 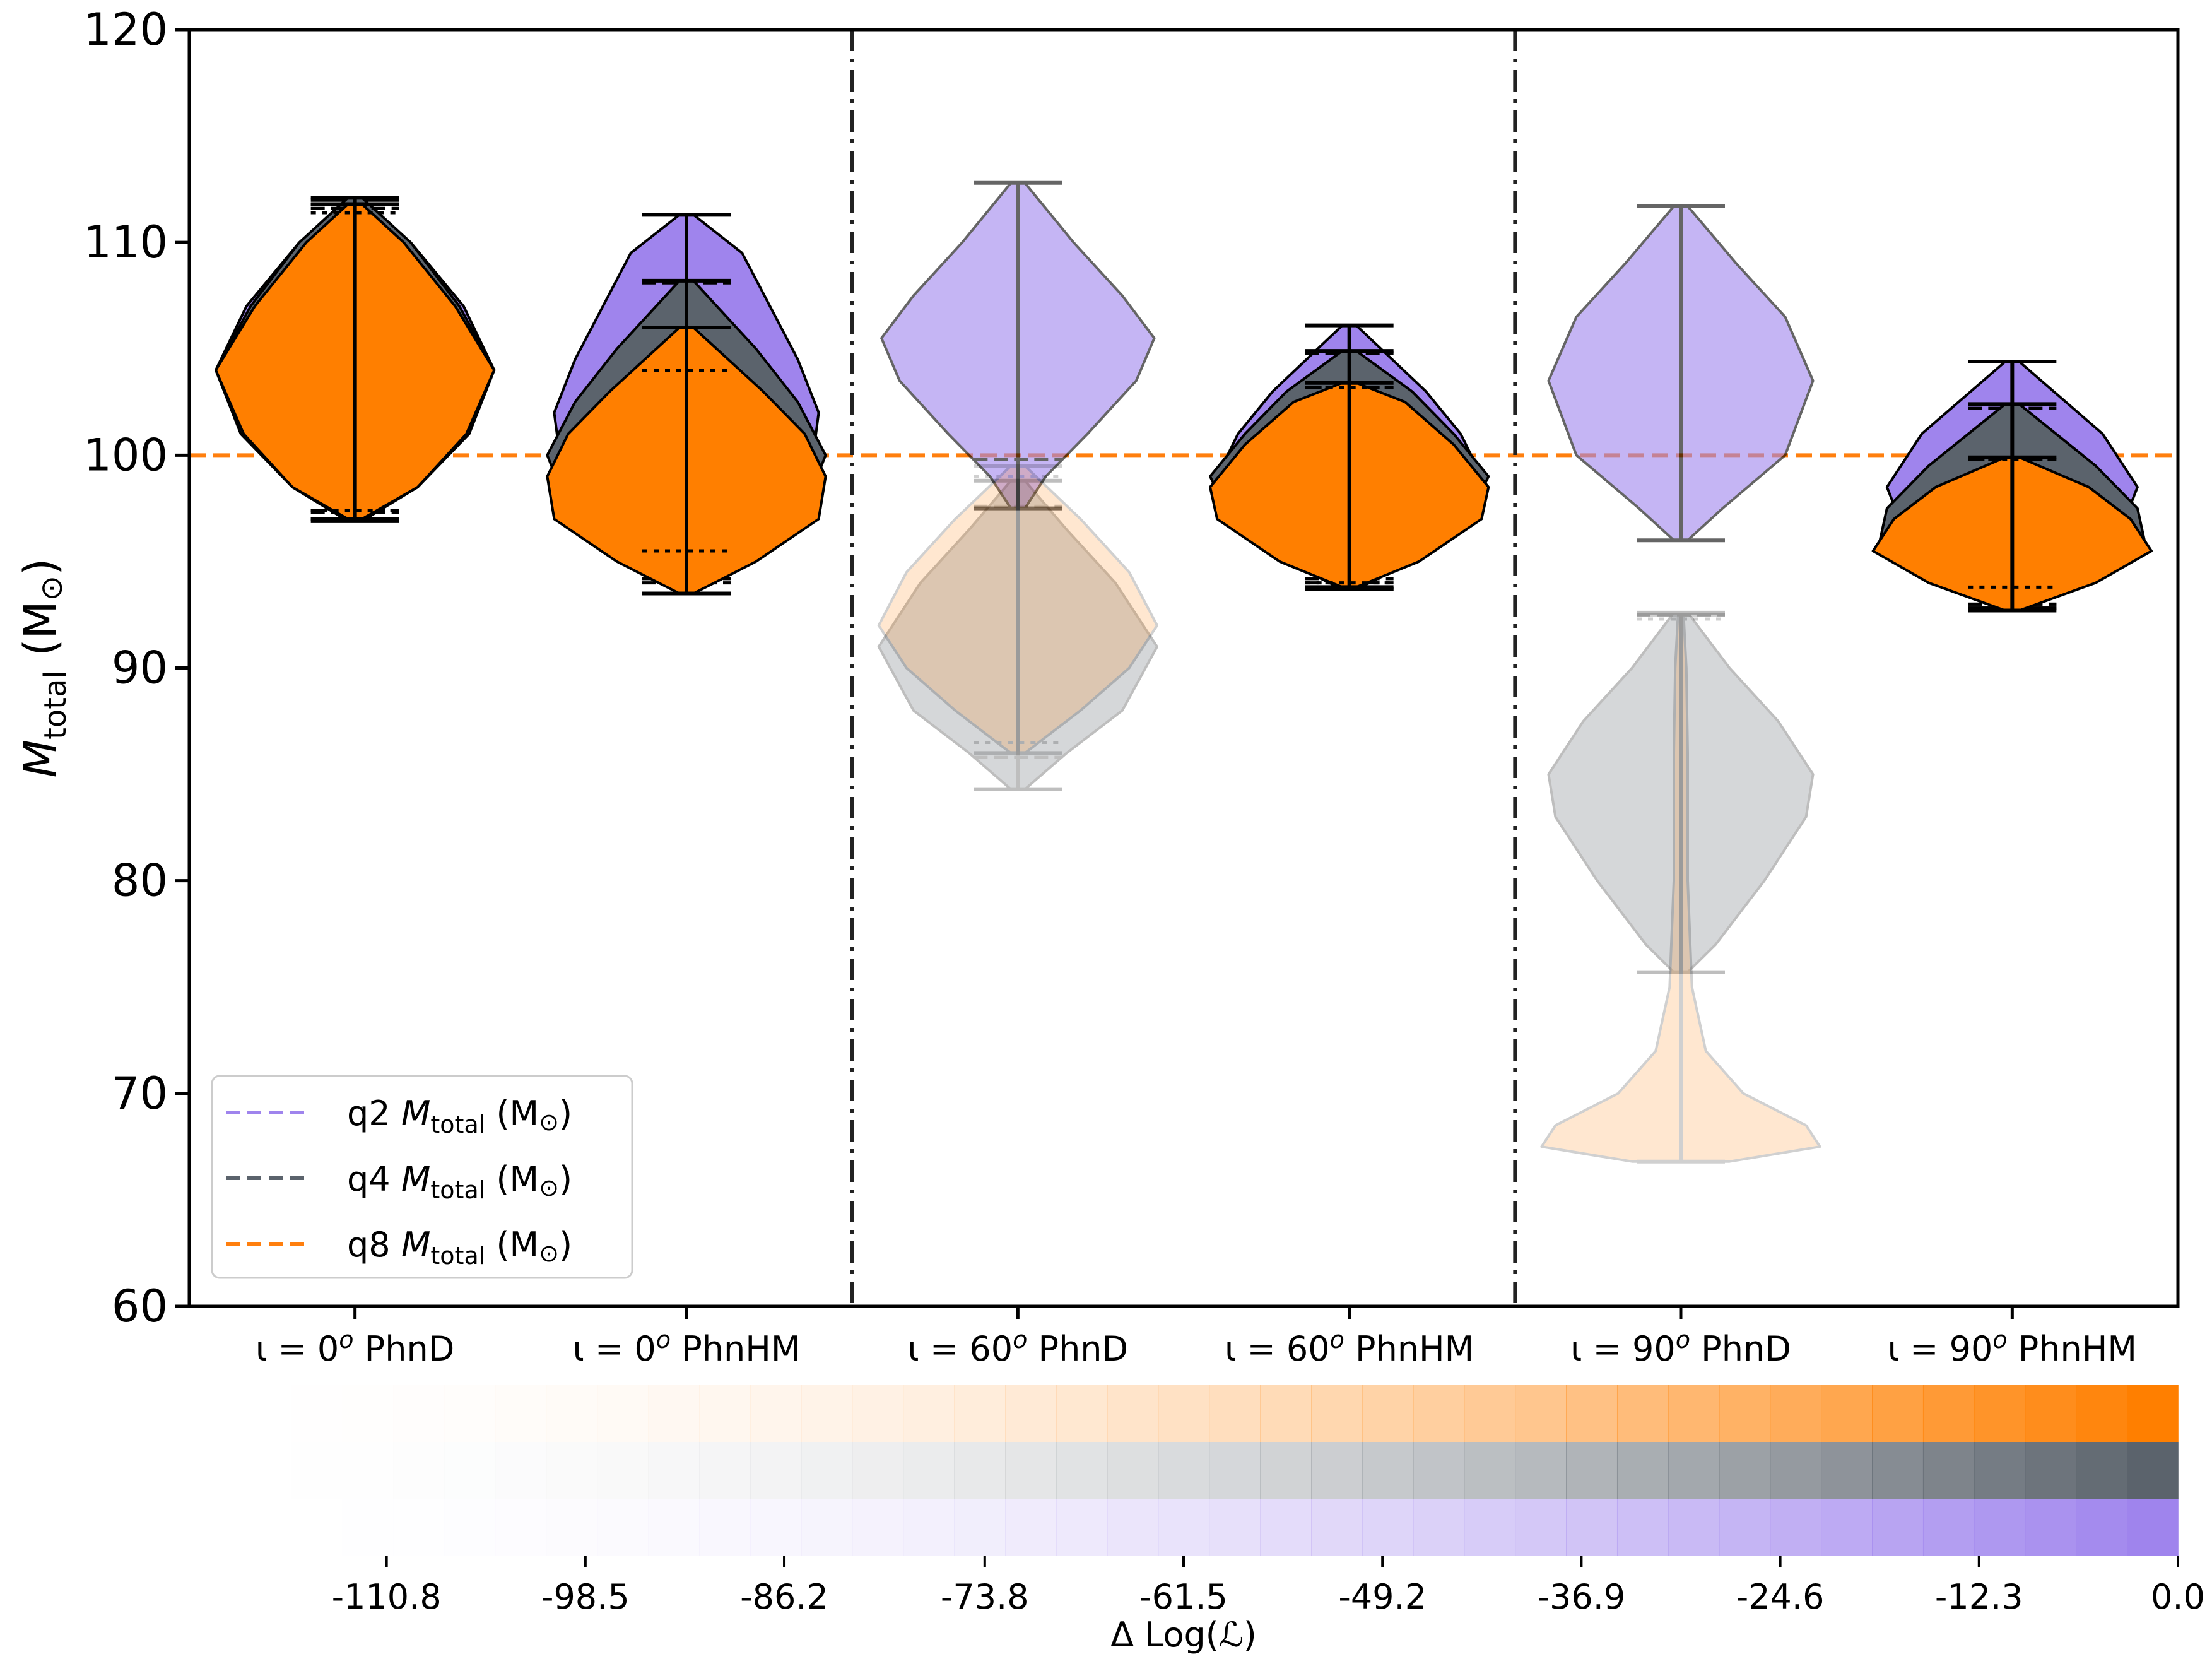 I want to click on colorbar-tick-label: -98.5, so click(x=585, y=1597).